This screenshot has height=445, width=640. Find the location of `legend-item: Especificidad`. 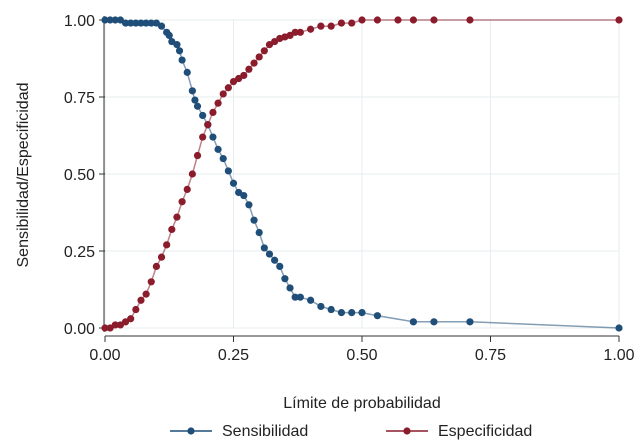

legend-item: Especificidad is located at coordinates (459, 431).